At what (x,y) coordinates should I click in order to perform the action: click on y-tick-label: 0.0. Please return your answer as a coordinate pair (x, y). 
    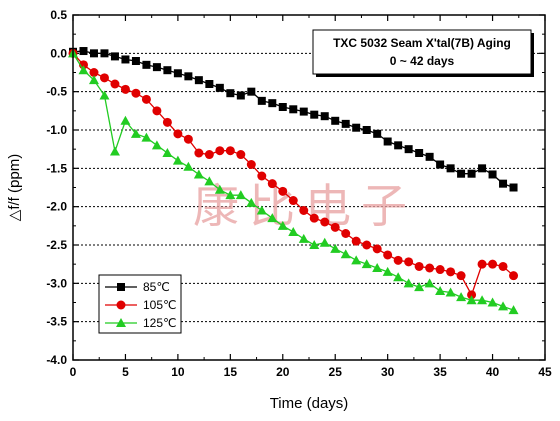
    Looking at the image, I should click on (58, 53).